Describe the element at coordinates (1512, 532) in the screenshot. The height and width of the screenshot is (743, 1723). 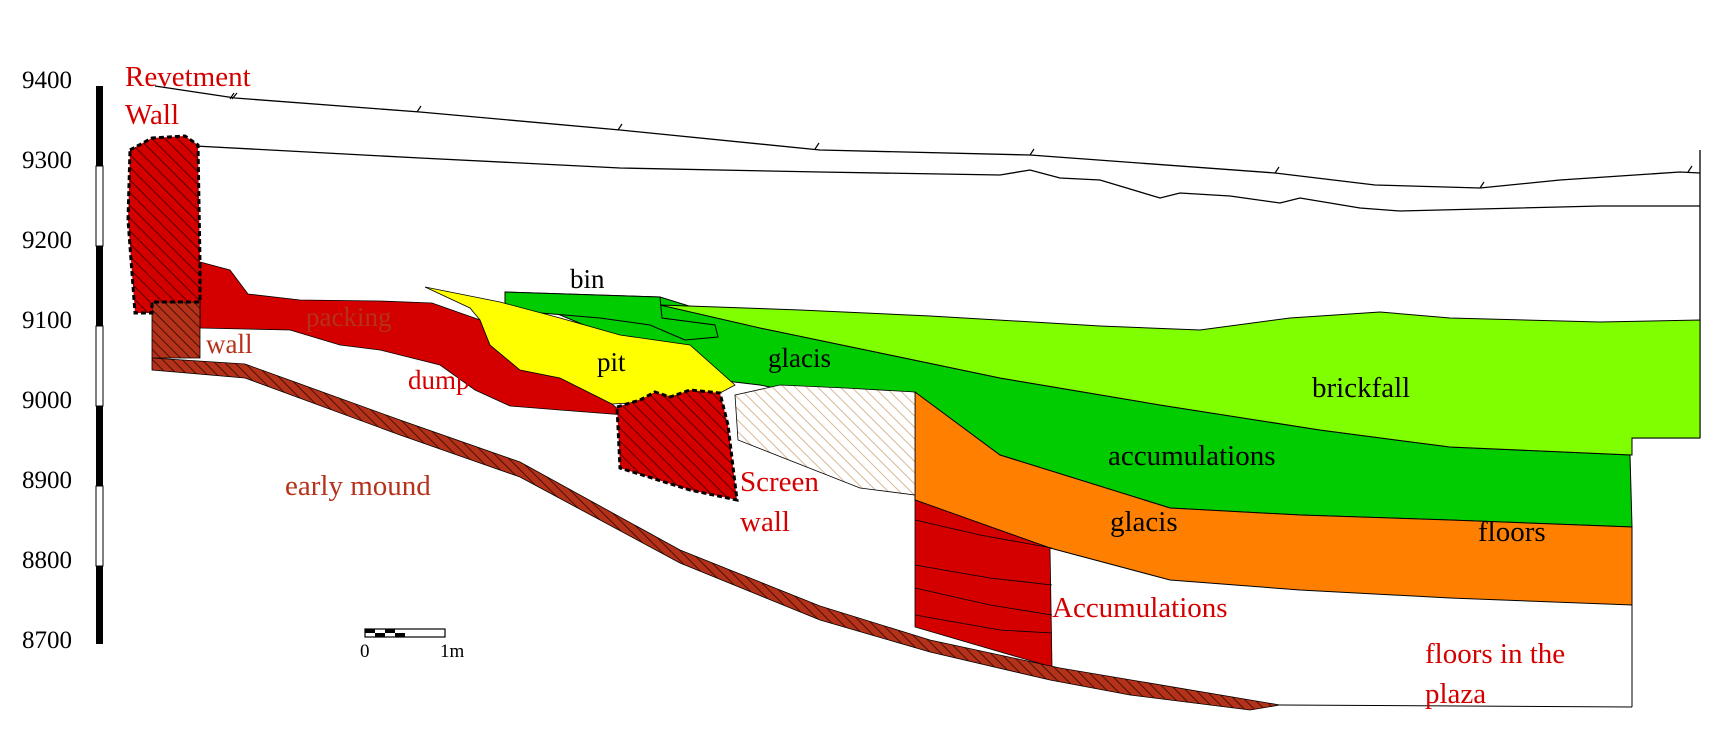
I see `label-floors: floors` at that location.